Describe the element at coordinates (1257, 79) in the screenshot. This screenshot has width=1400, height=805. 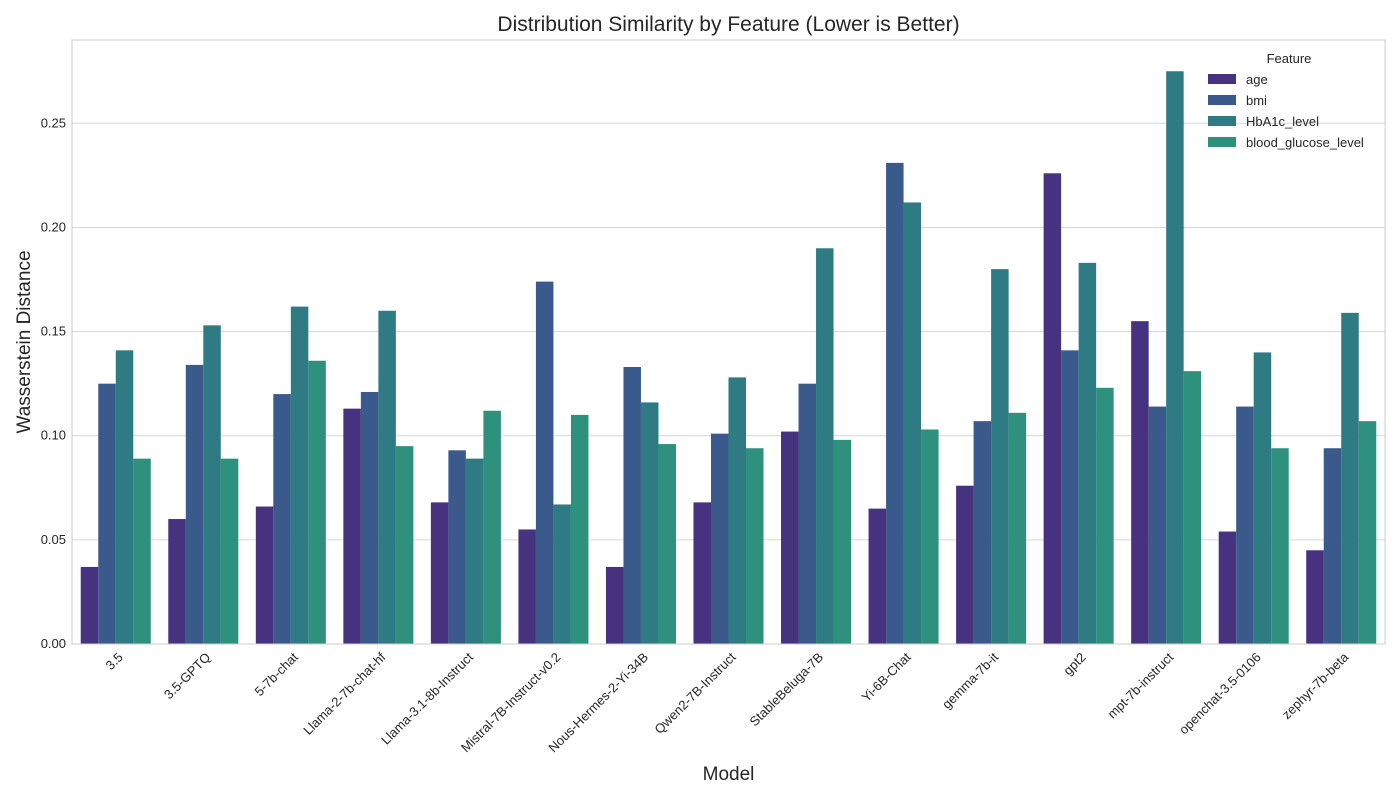
I see `legend-label: age` at that location.